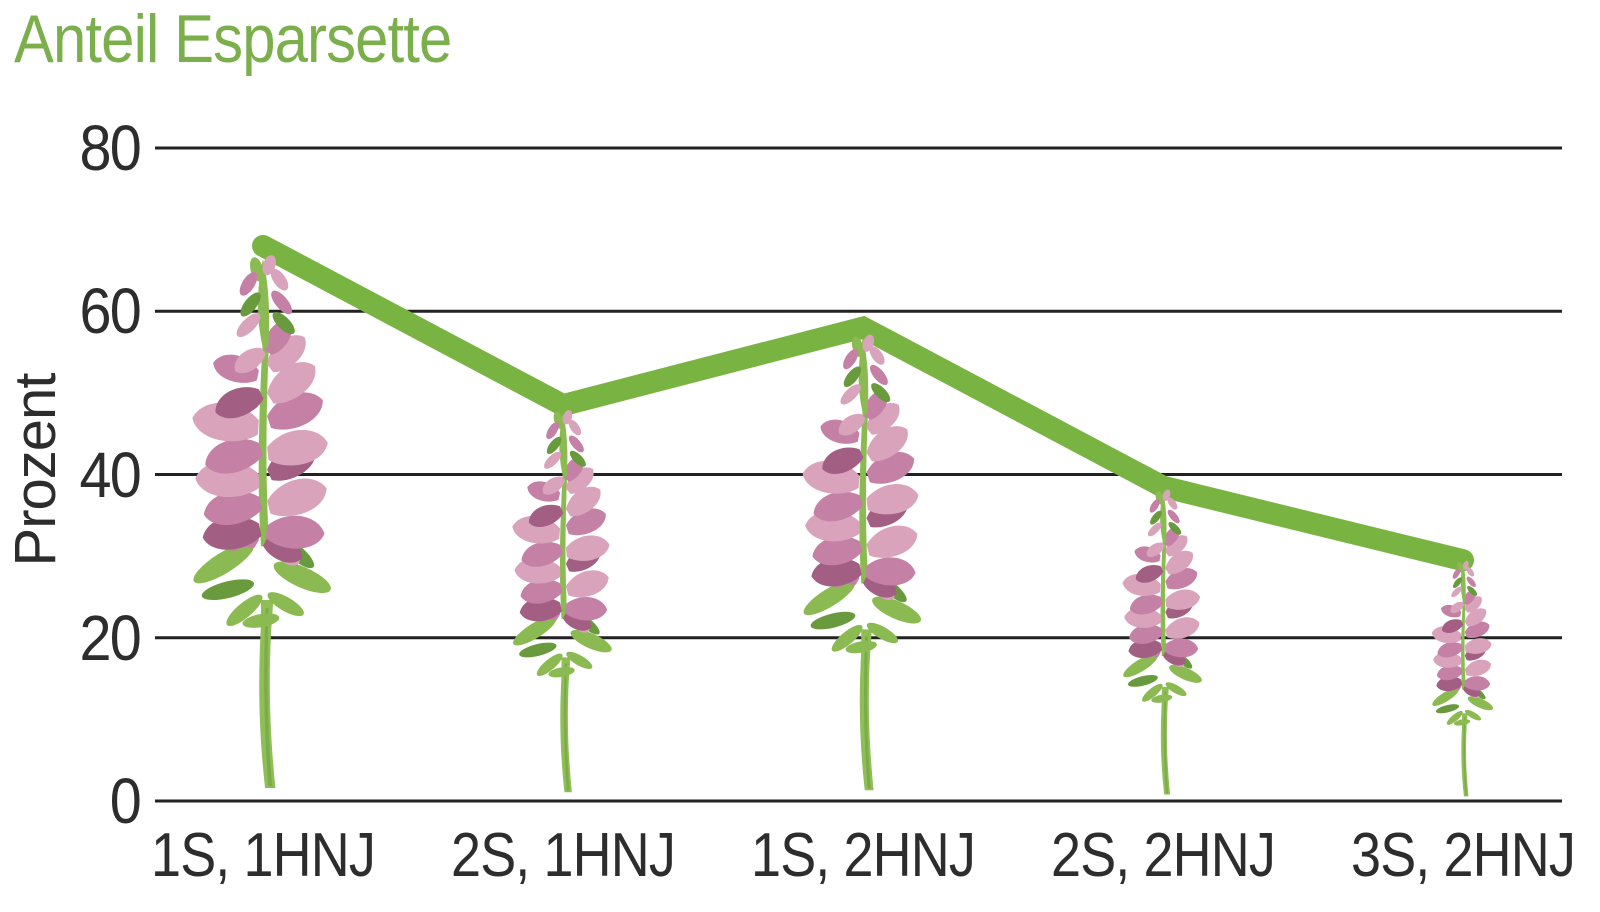 This screenshot has width=1600, height=912. Describe the element at coordinates (110, 474) in the screenshot. I see `y-tick-label-40: 40` at that location.